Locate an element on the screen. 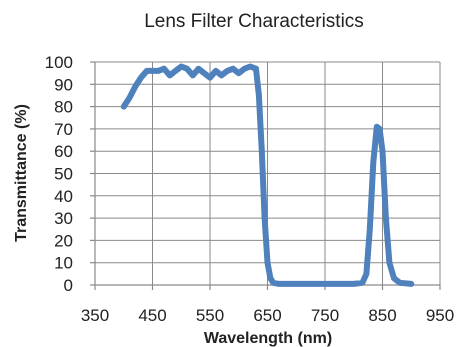 The height and width of the screenshot is (347, 464). x-tick-label: 550 is located at coordinates (210, 315).